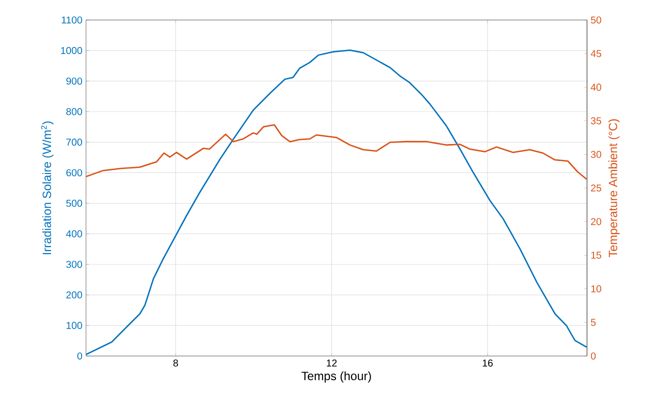  Describe the element at coordinates (596, 154) in the screenshot. I see `y2-tick-label: 30` at that location.